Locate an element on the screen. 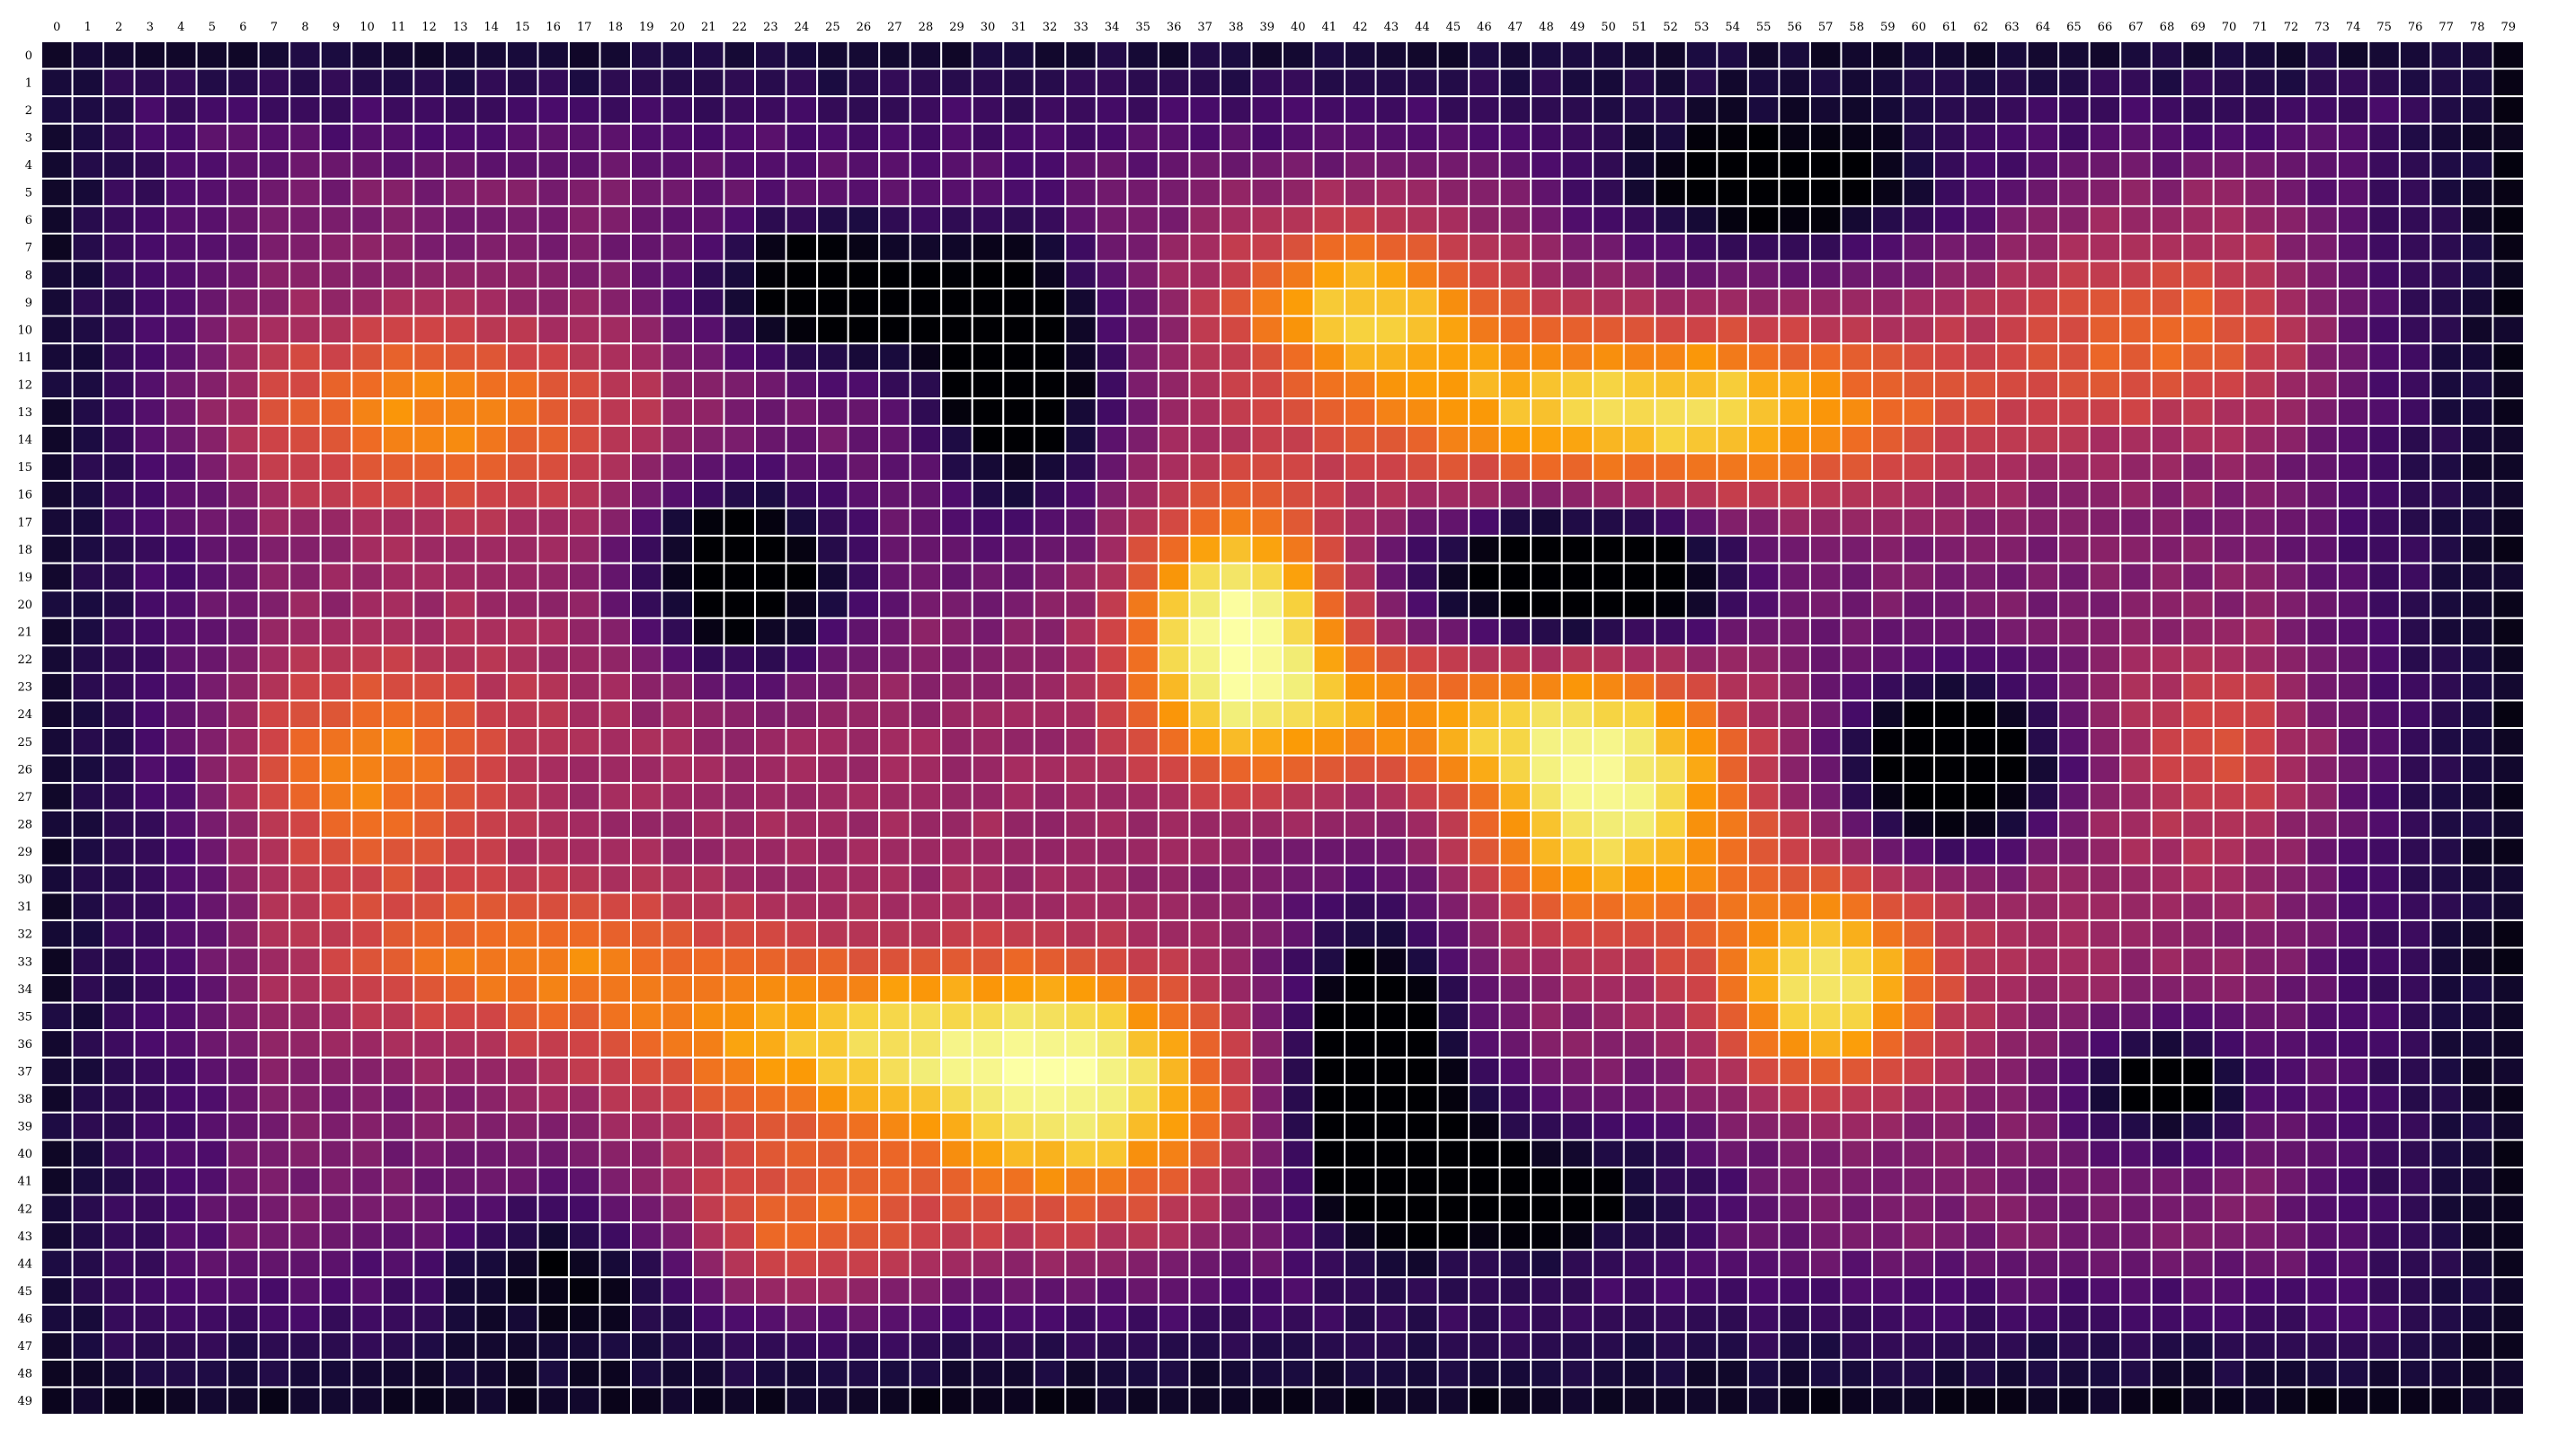 The image size is (2567, 1456). x-tick-label: 49 is located at coordinates (1578, 28).